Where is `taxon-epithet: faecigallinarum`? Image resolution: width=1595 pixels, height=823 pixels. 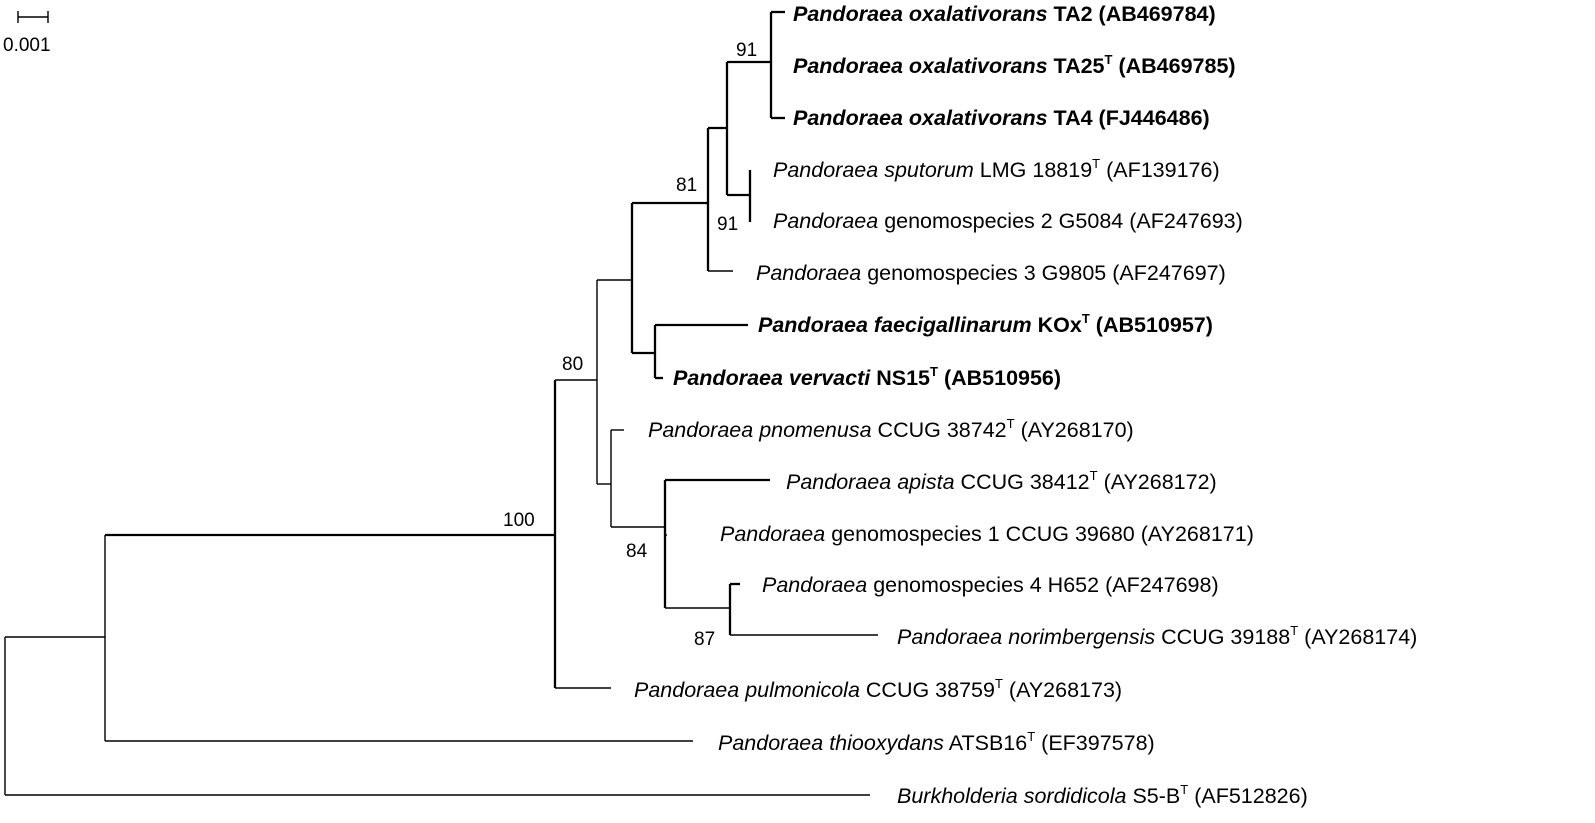
taxon-epithet: faecigallinarum is located at coordinates (953, 325).